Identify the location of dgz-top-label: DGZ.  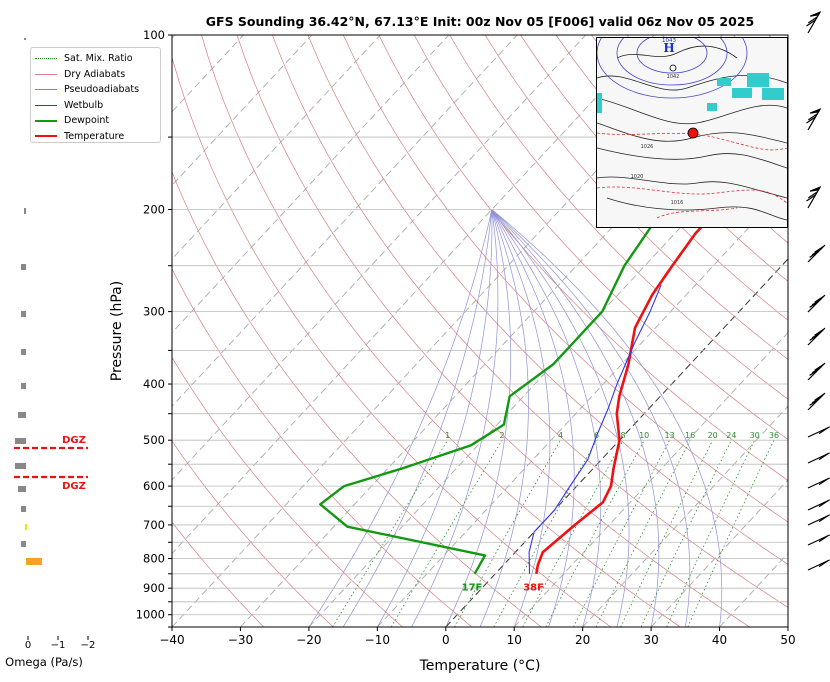
(74, 440).